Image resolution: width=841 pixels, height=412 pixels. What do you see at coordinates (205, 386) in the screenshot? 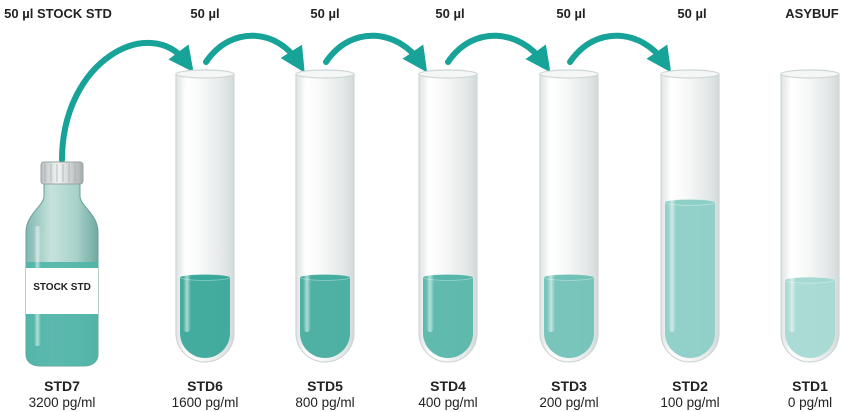
I see `std6-name: STD6` at bounding box center [205, 386].